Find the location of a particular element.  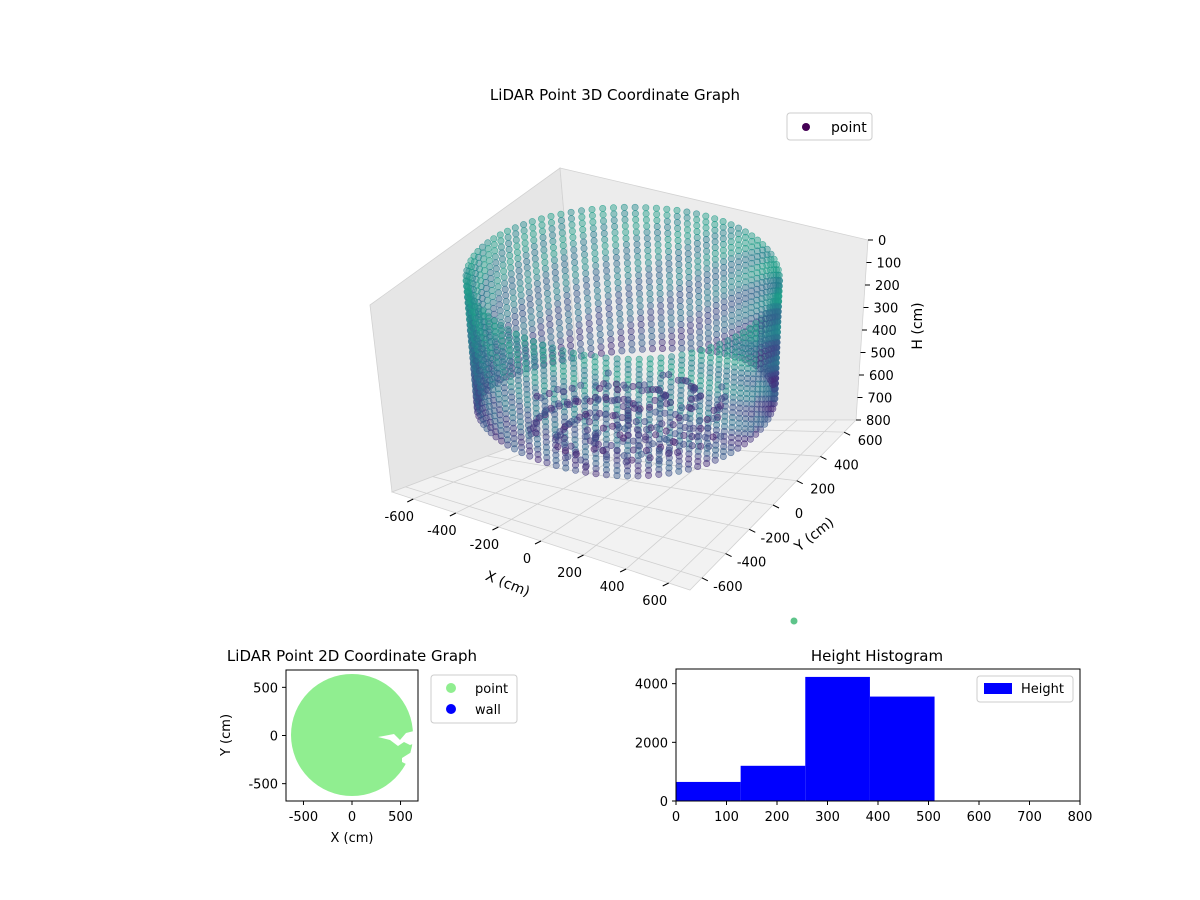

legend-3d: point is located at coordinates (829, 126).